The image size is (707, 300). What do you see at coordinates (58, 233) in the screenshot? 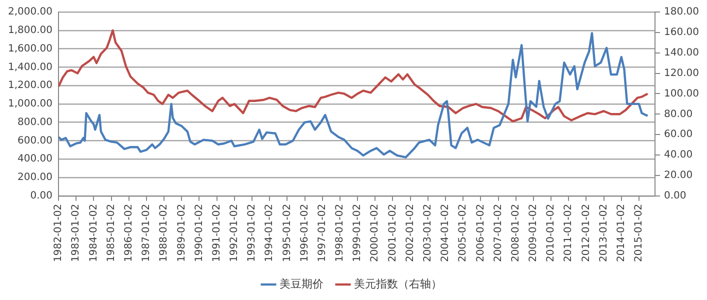
I see `x-tick-label: 1982-01-02` at bounding box center [58, 233].